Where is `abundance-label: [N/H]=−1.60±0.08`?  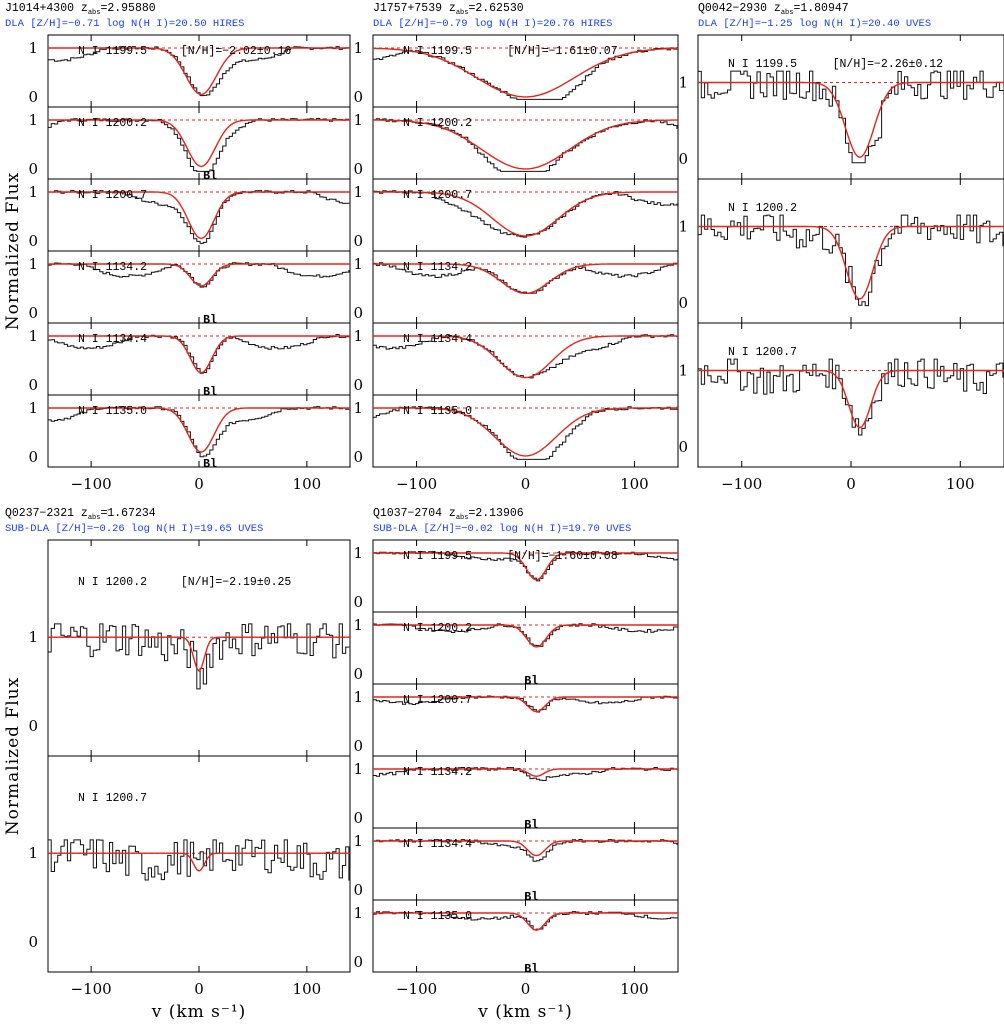
abundance-label: [N/H]=−1.60±0.08 is located at coordinates (562, 556).